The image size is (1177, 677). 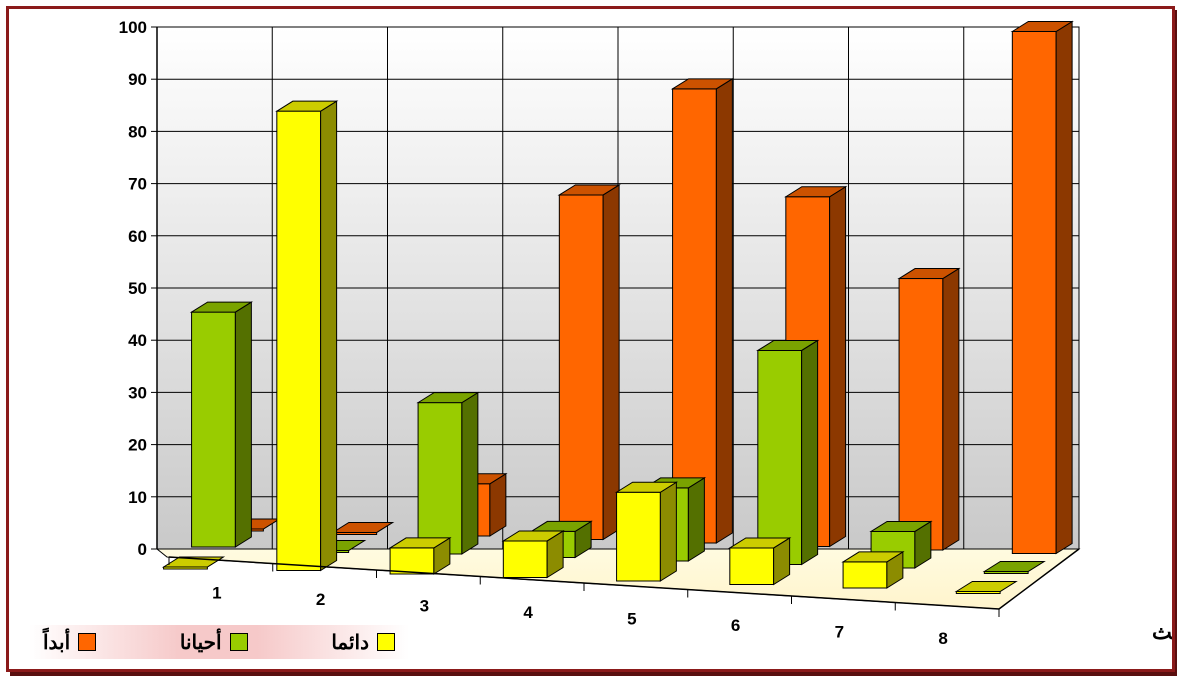 I want to click on x-tick-label-0: 1, so click(x=216, y=592).